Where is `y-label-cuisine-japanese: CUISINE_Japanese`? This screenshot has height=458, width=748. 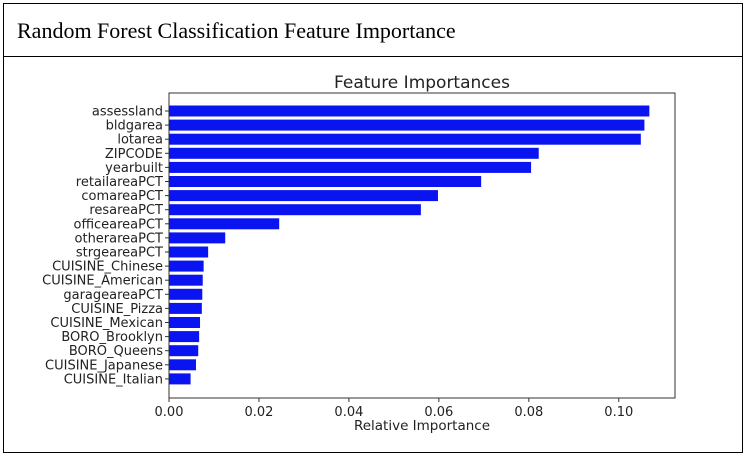
y-label-cuisine-japanese: CUISINE_Japanese is located at coordinates (104, 365).